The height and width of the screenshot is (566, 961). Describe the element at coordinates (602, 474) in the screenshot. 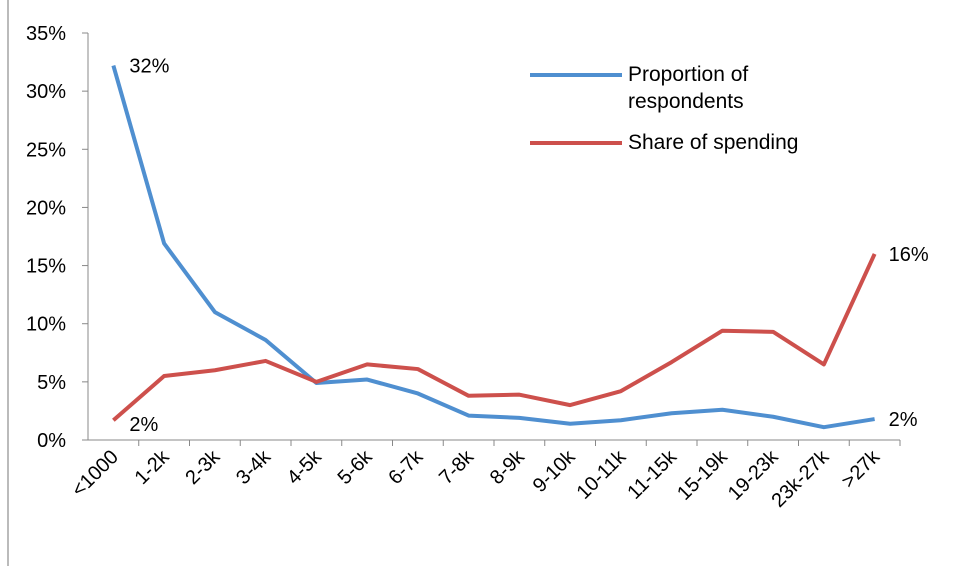

I see `x-tick-label: 10-11k` at that location.